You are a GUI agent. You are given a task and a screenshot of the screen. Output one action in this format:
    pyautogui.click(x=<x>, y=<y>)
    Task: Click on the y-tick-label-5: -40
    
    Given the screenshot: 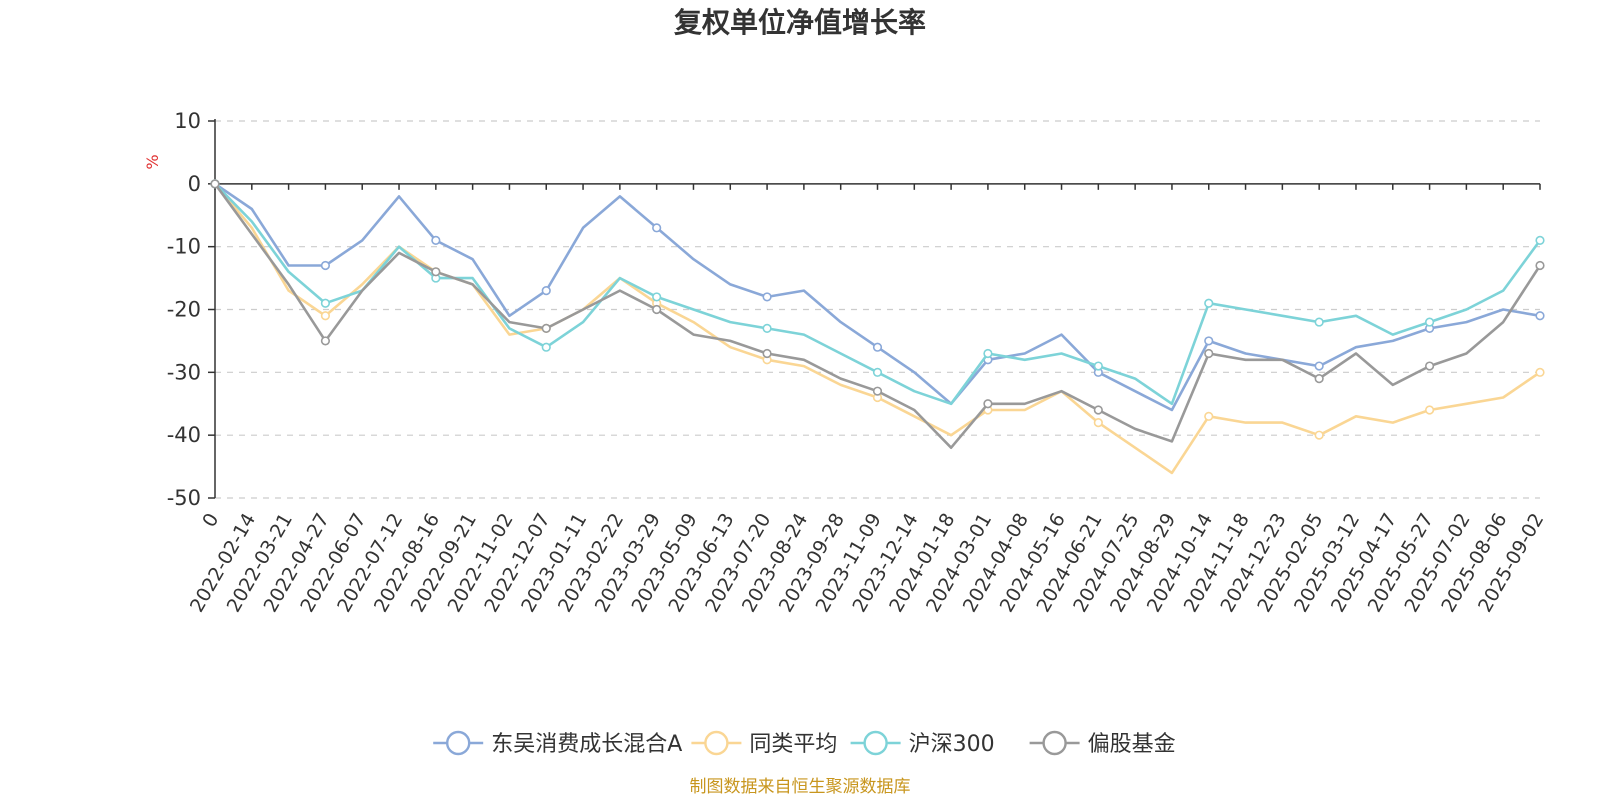 What is the action you would take?
    pyautogui.click(x=184, y=435)
    